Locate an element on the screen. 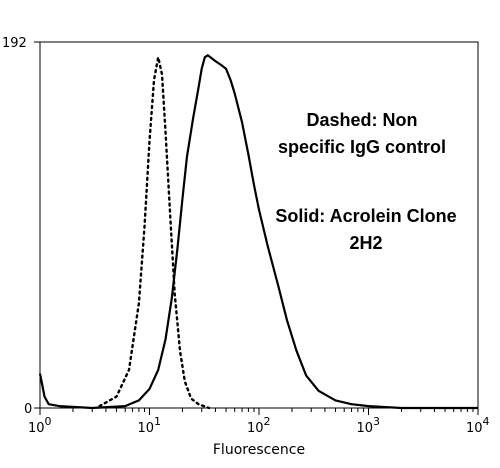  annotation-dashed: Dashed: Non specific IgG control is located at coordinates (362, 133).